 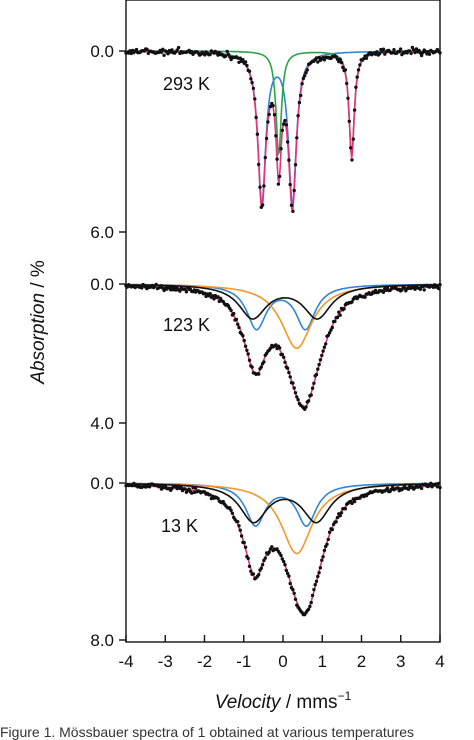 I want to click on y-tick-label: 0.0, so click(x=102, y=483).